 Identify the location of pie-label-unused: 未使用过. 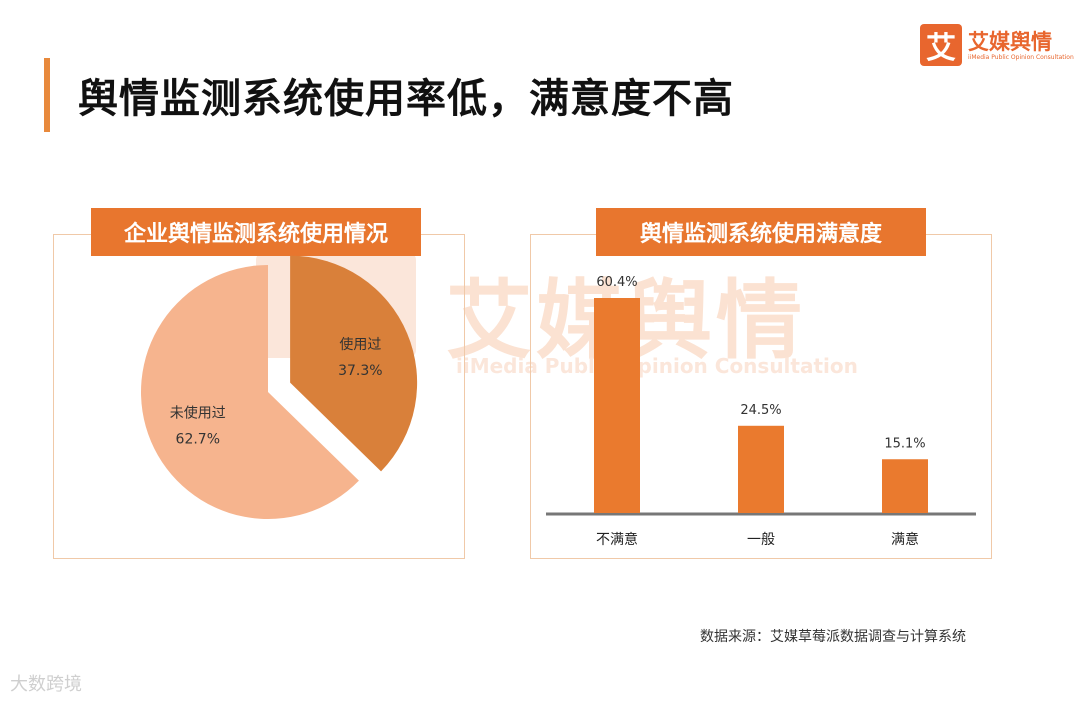
(198, 413).